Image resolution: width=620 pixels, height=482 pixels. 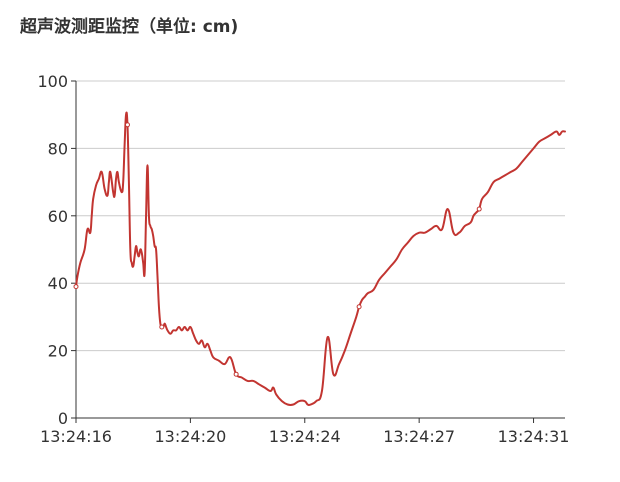 I want to click on x-tick-label: 13:24:16, so click(x=76, y=436).